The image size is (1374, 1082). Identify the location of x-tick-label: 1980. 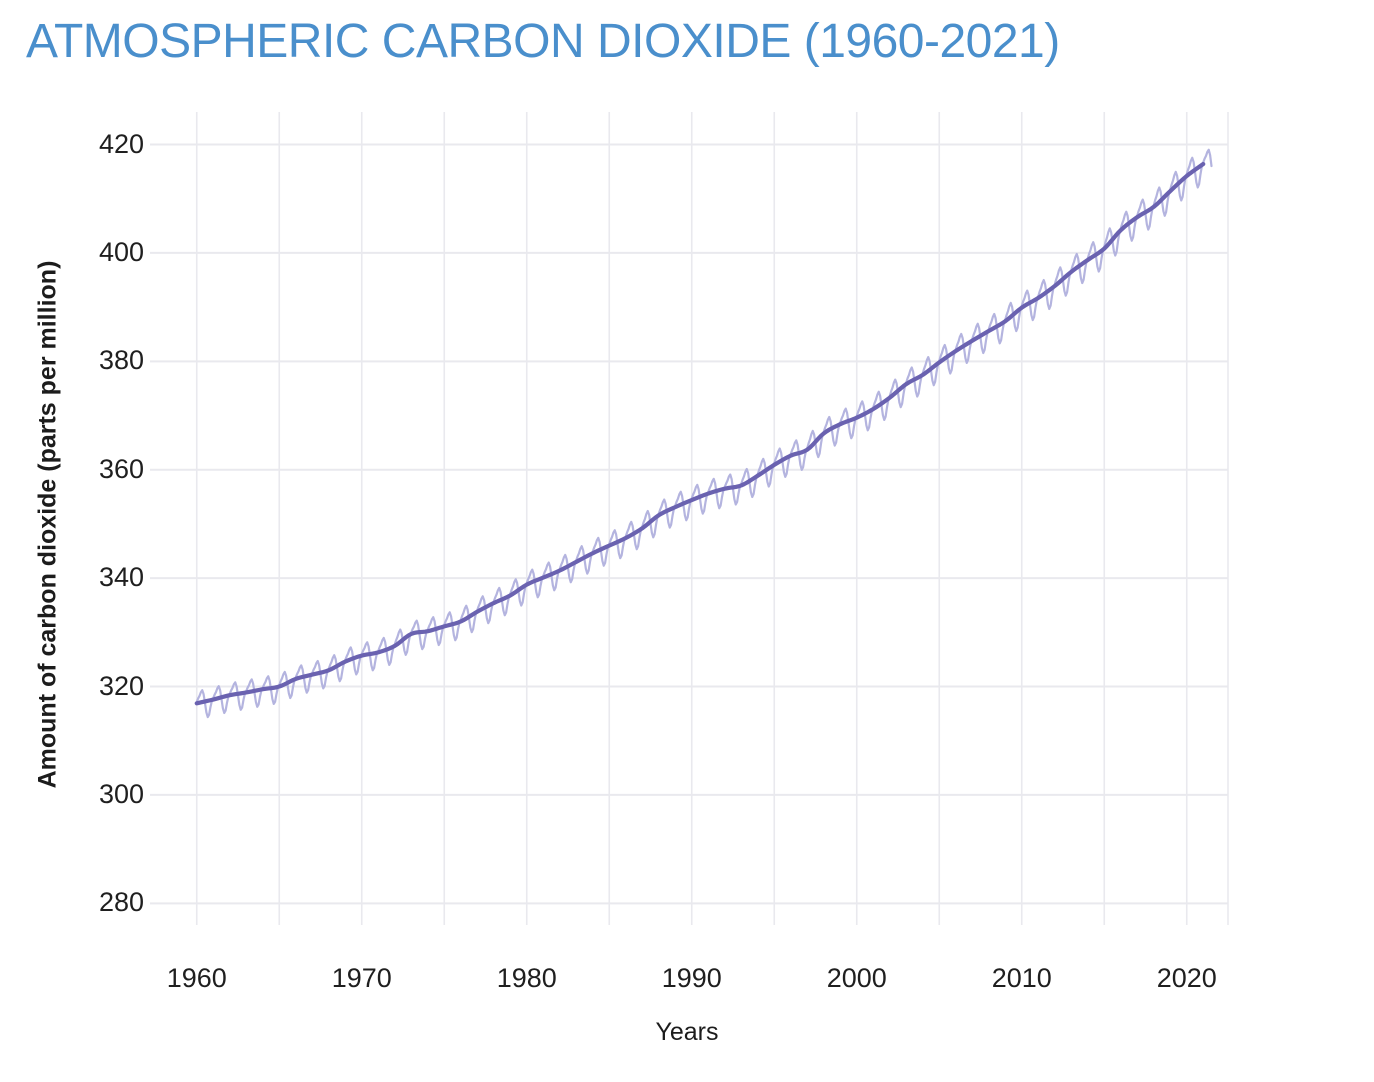
(526, 978).